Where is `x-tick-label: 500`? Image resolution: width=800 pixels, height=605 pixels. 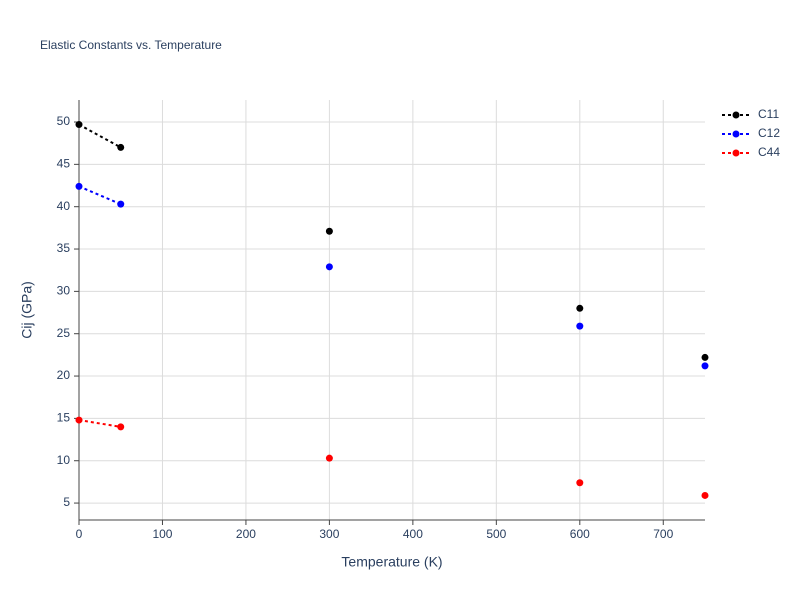
x-tick-label: 500 is located at coordinates (496, 534).